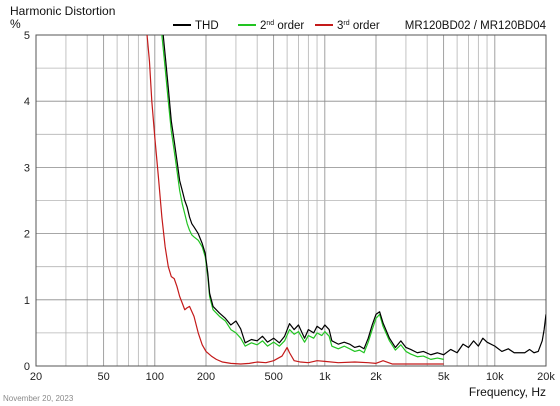 The width and height of the screenshot is (560, 406). Describe the element at coordinates (325, 377) in the screenshot. I see `x-tick-label: 1k` at that location.